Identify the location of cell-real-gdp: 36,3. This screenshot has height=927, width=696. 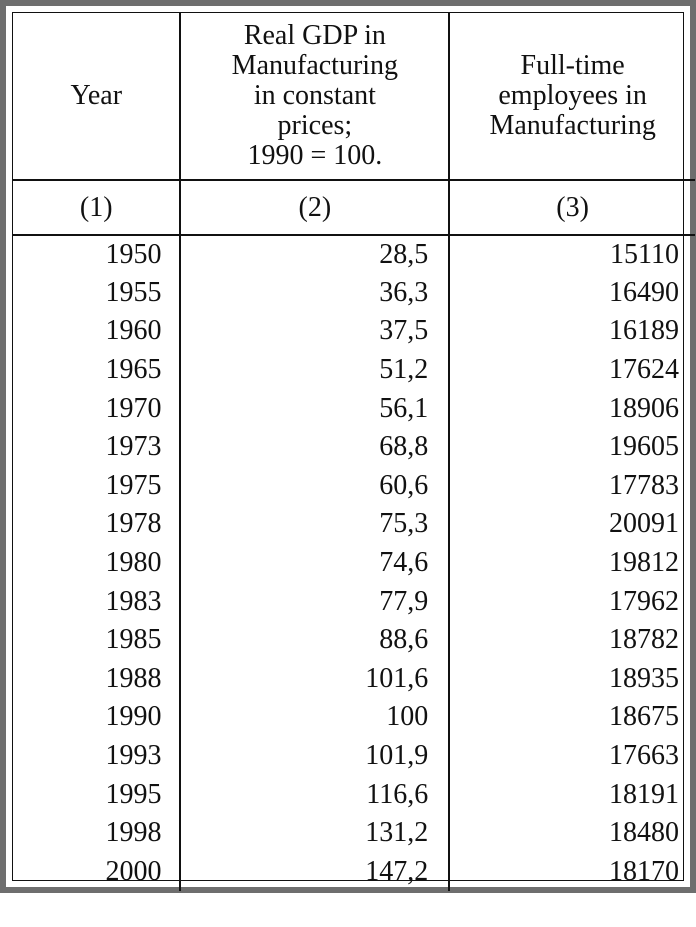
(315, 293).